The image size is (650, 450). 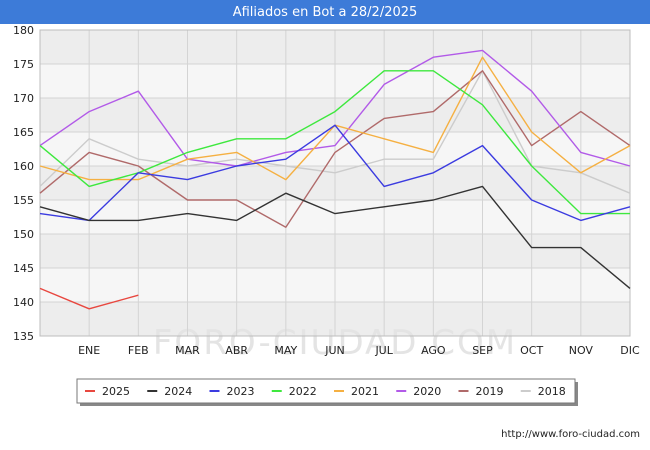 What do you see at coordinates (285, 350) in the screenshot?
I see `x-tick-label: MAY` at bounding box center [285, 350].